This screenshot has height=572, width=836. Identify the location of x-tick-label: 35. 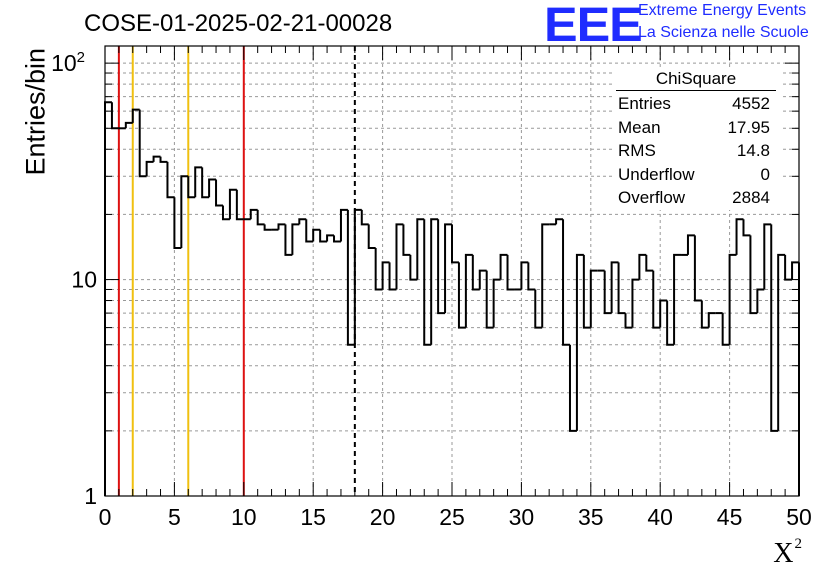
(591, 517).